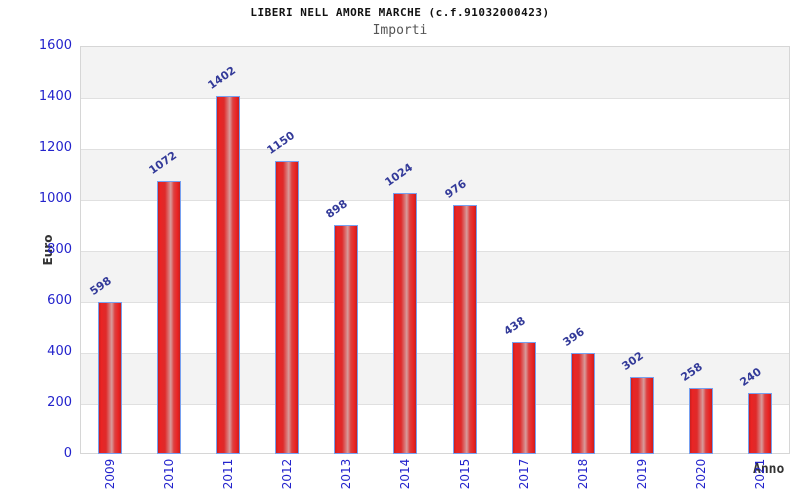 The width and height of the screenshot is (800, 500). What do you see at coordinates (168, 317) in the screenshot?
I see `bar-2010` at bounding box center [168, 317].